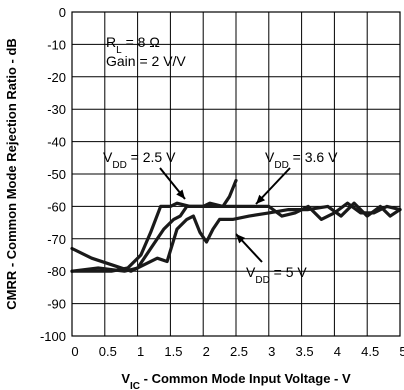 The image size is (404, 390). Describe the element at coordinates (241, 239) in the screenshot. I see `arrow-vdd-5-head` at that location.